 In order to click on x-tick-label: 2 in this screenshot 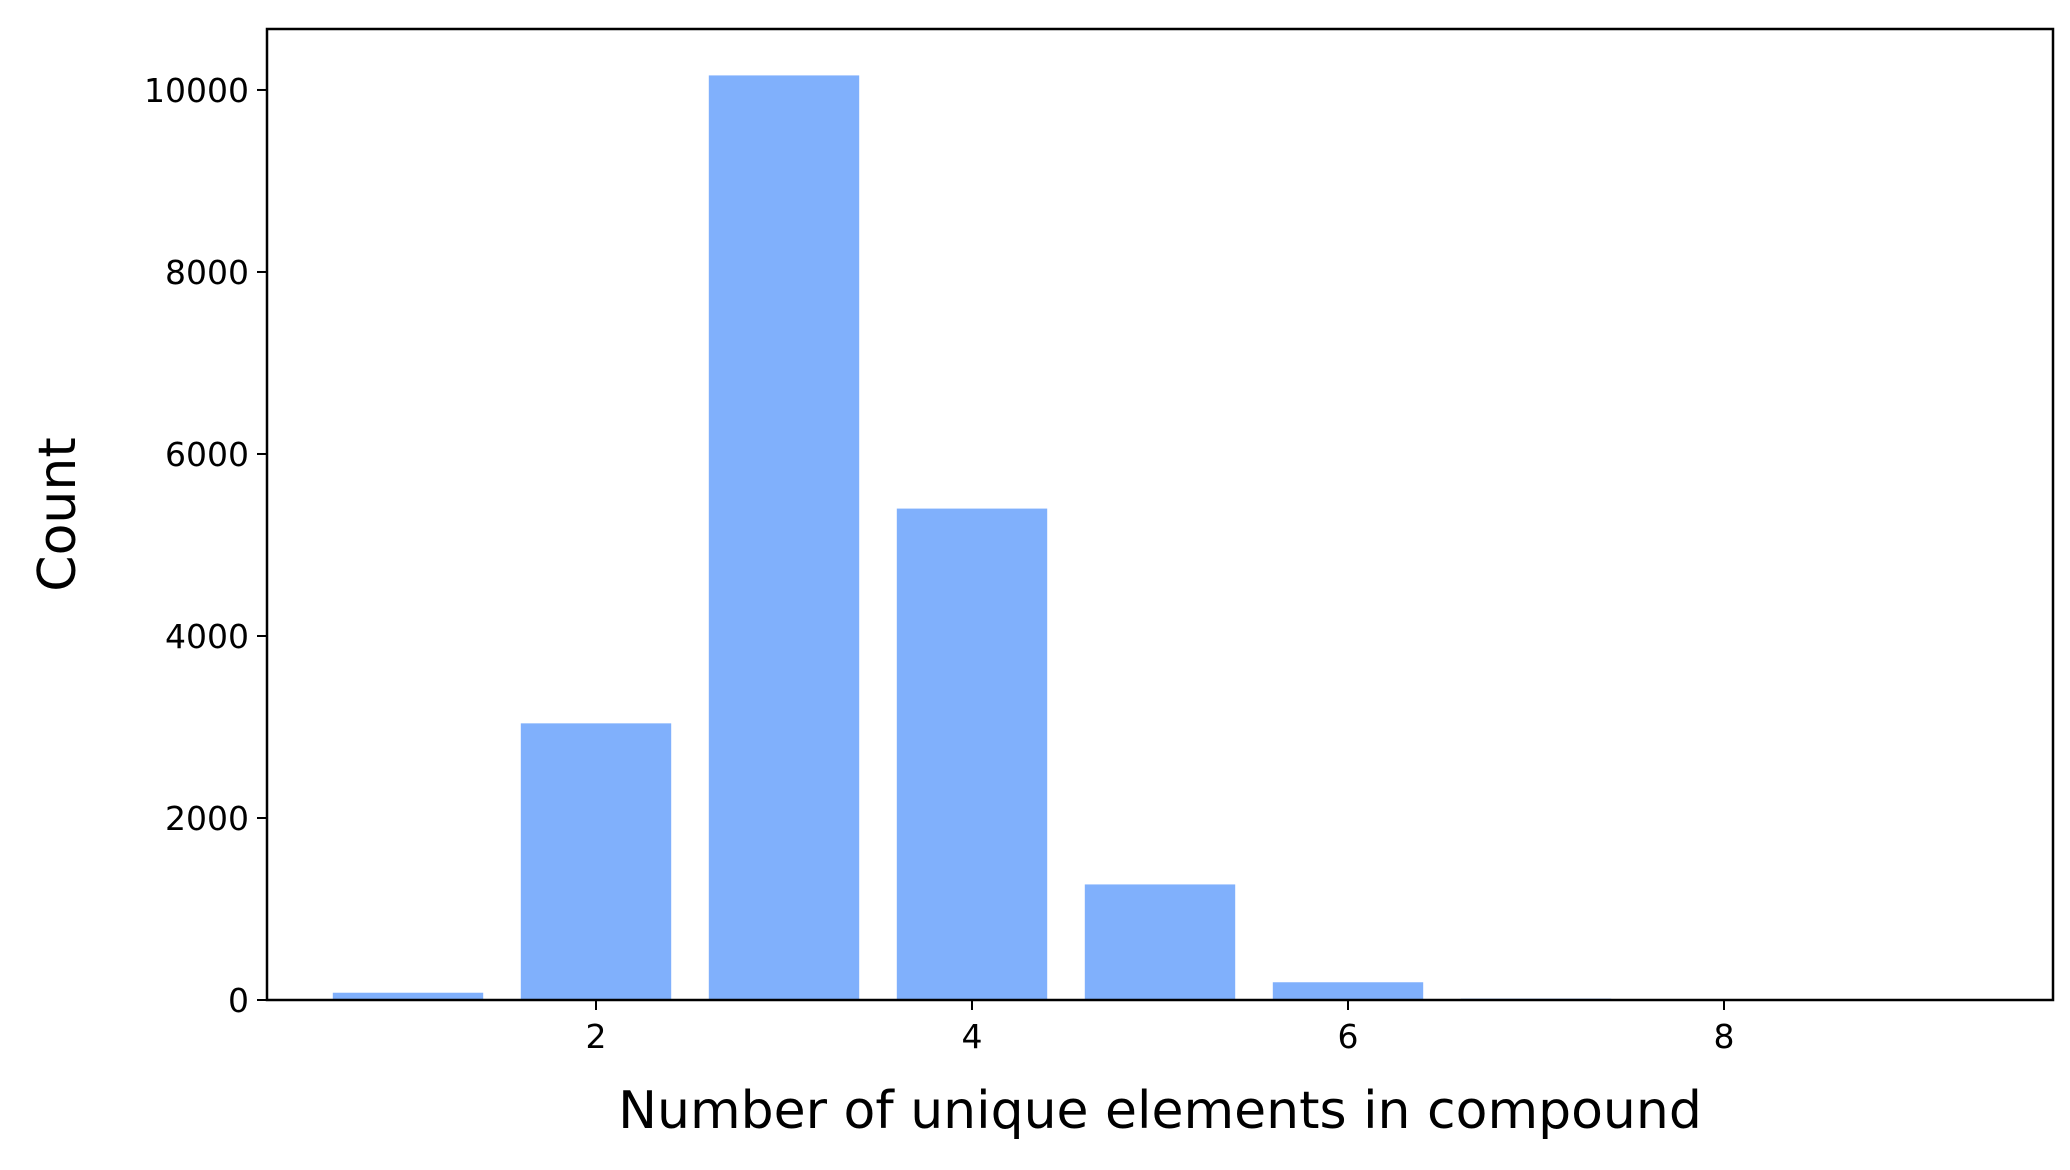, I will do `click(596, 1036)`.